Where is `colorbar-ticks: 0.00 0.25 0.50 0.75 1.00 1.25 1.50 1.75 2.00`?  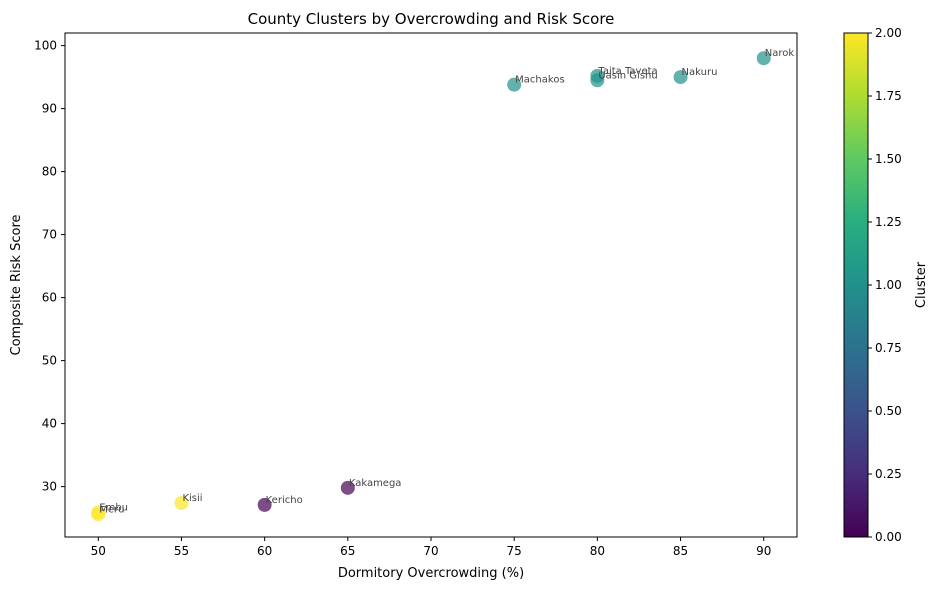 colorbar-ticks: 0.00 0.25 0.50 0.75 1.00 1.25 1.50 1.75 2.00 is located at coordinates (885, 285).